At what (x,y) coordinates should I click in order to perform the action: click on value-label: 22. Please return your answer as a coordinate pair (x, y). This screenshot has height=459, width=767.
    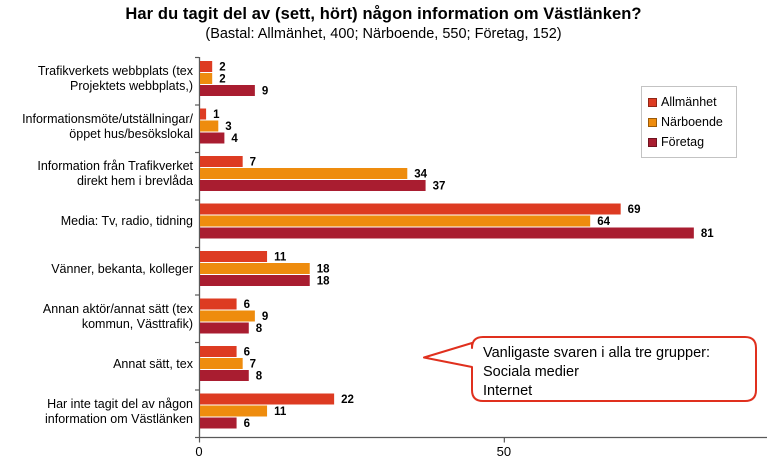
    Looking at the image, I should click on (347, 400).